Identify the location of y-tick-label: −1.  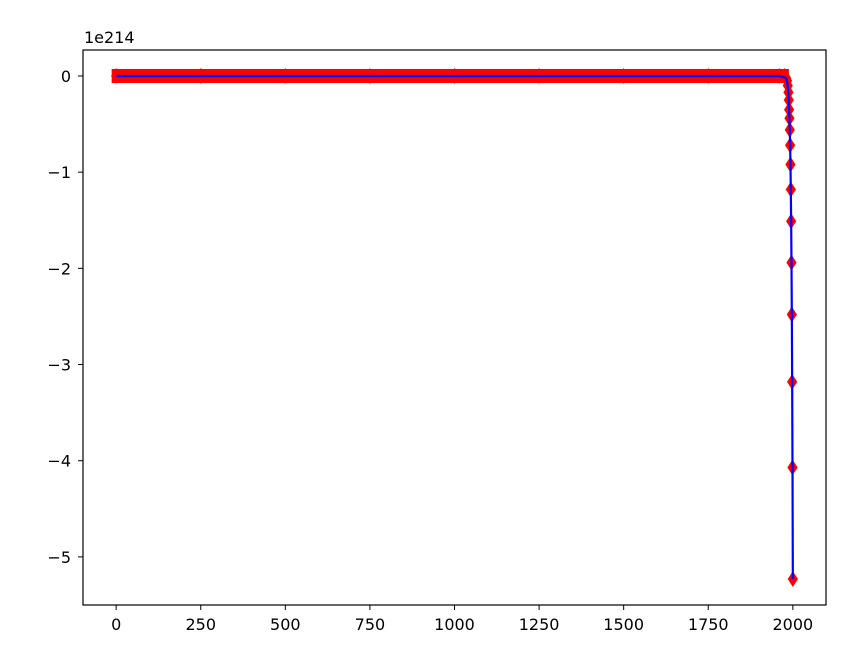
(59, 172).